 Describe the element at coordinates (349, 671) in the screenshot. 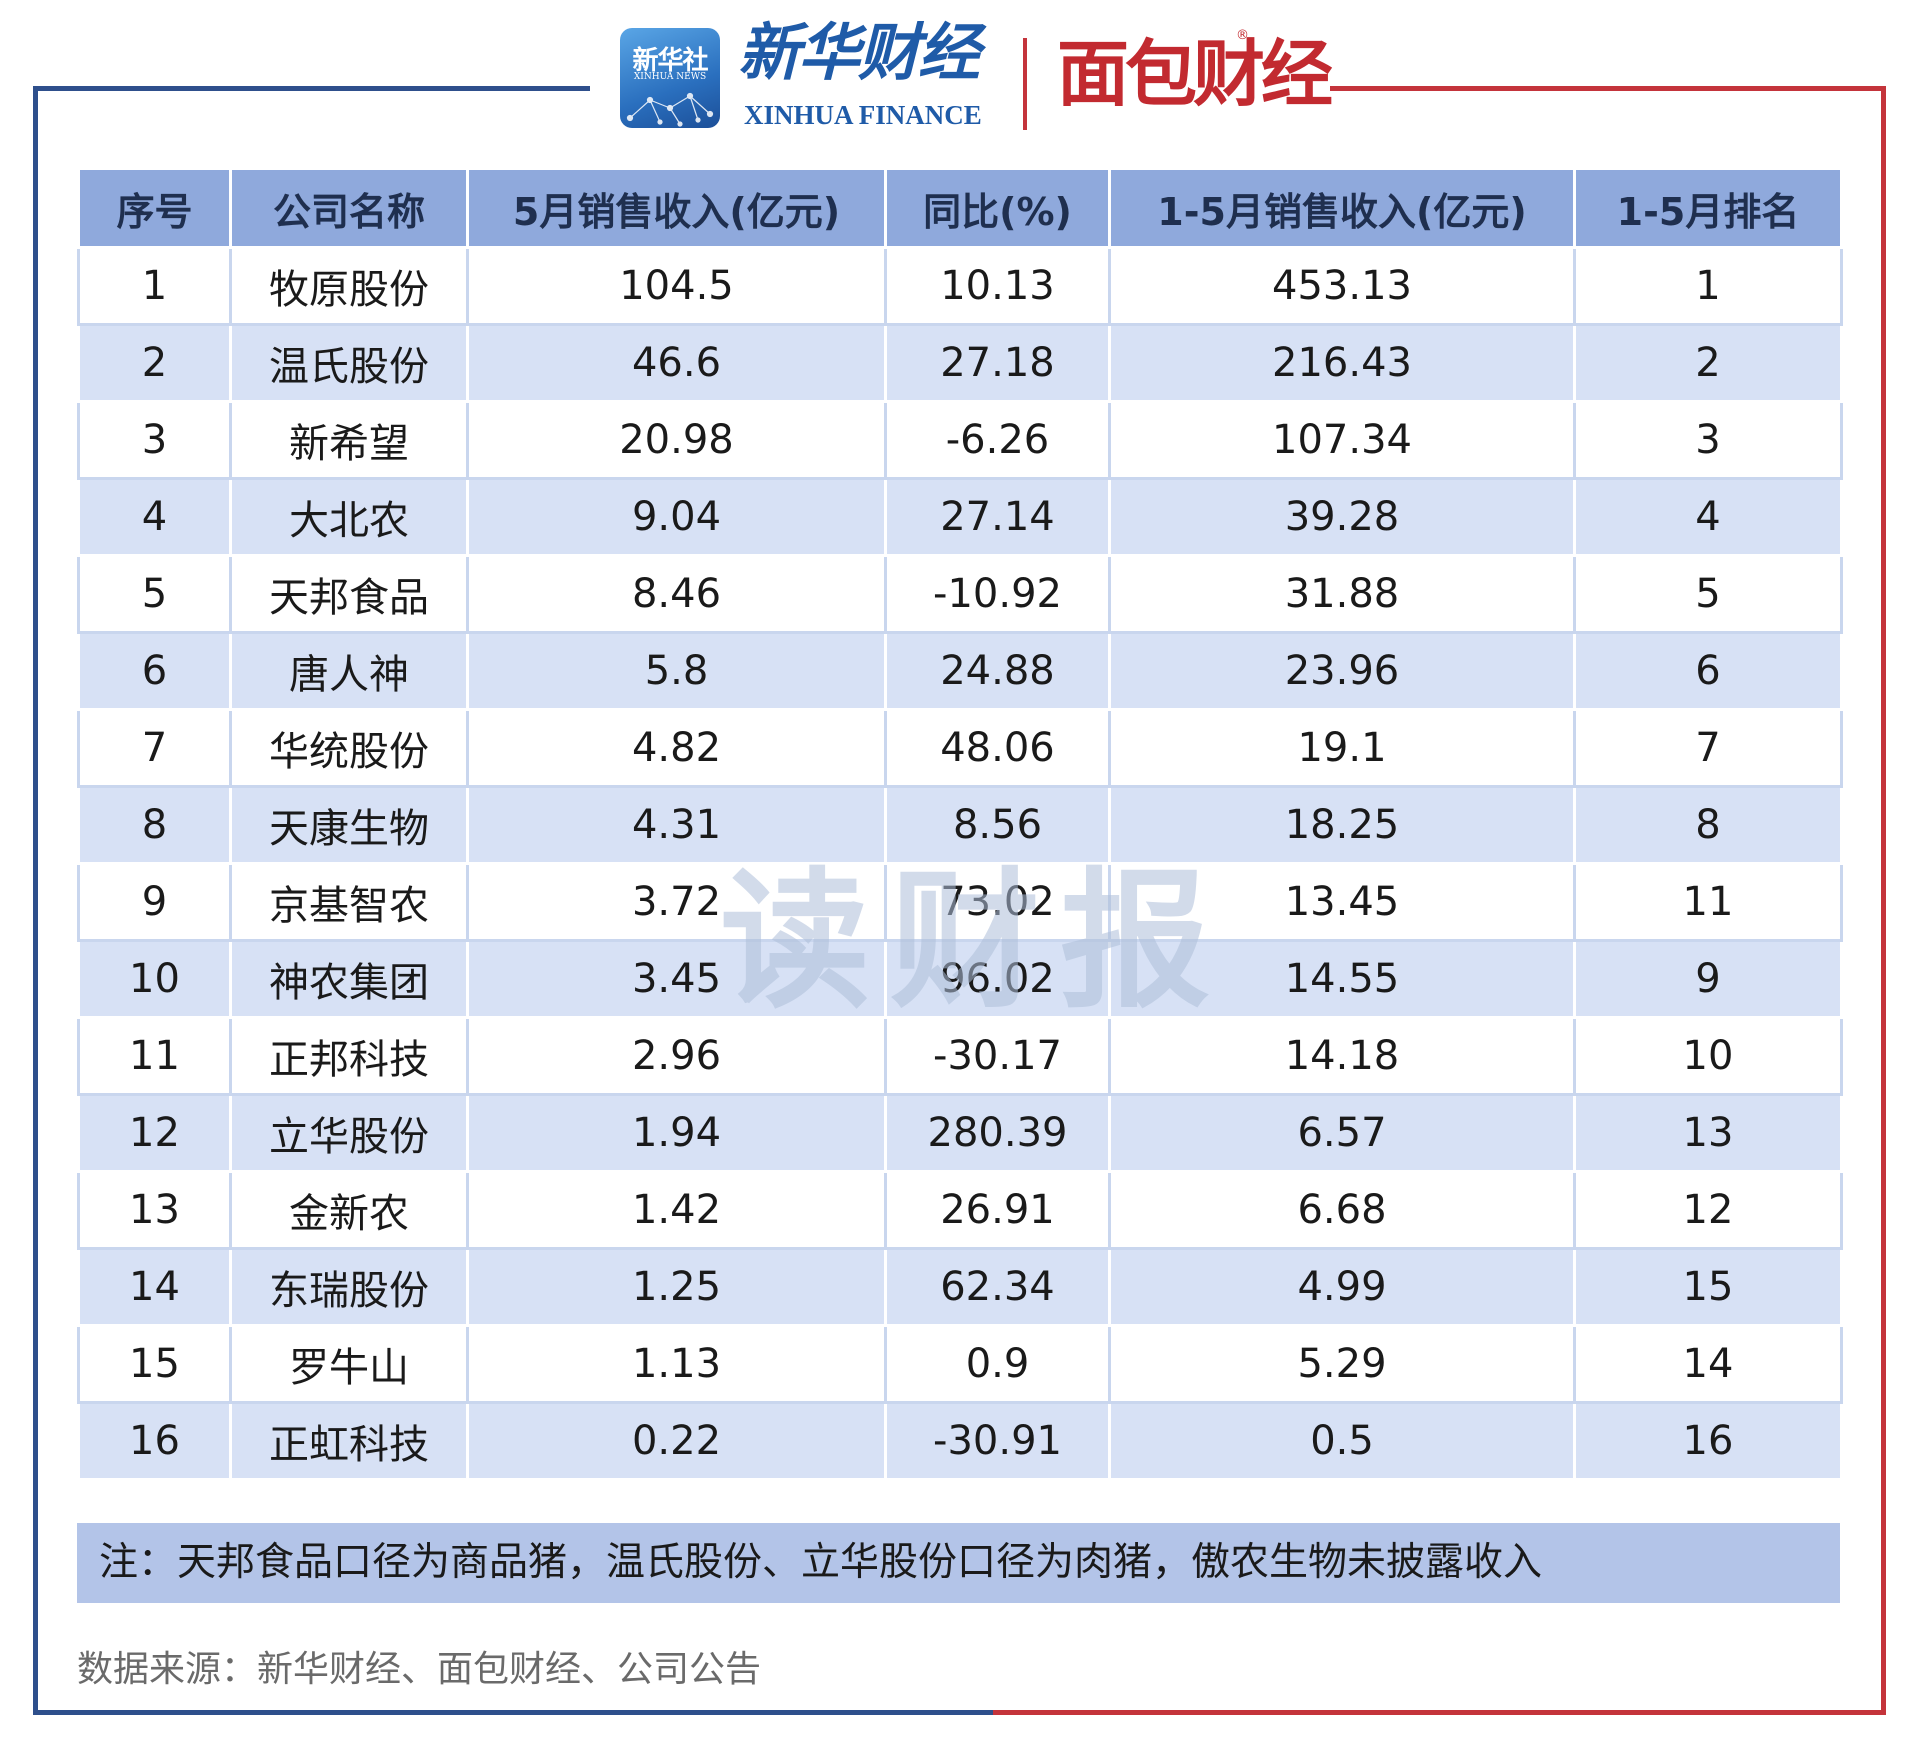

I see `company-name-cell: 唐人神` at that location.